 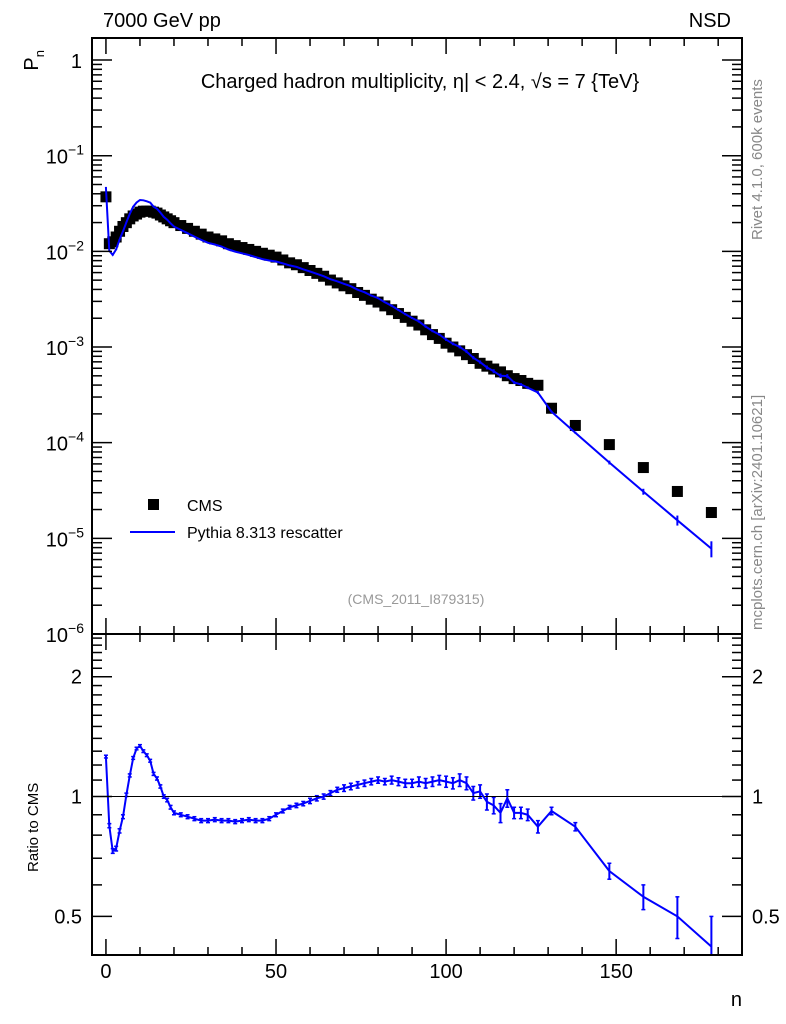 What do you see at coordinates (76, 678) in the screenshot?
I see `ratio-y-tick-label-left: 2` at bounding box center [76, 678].